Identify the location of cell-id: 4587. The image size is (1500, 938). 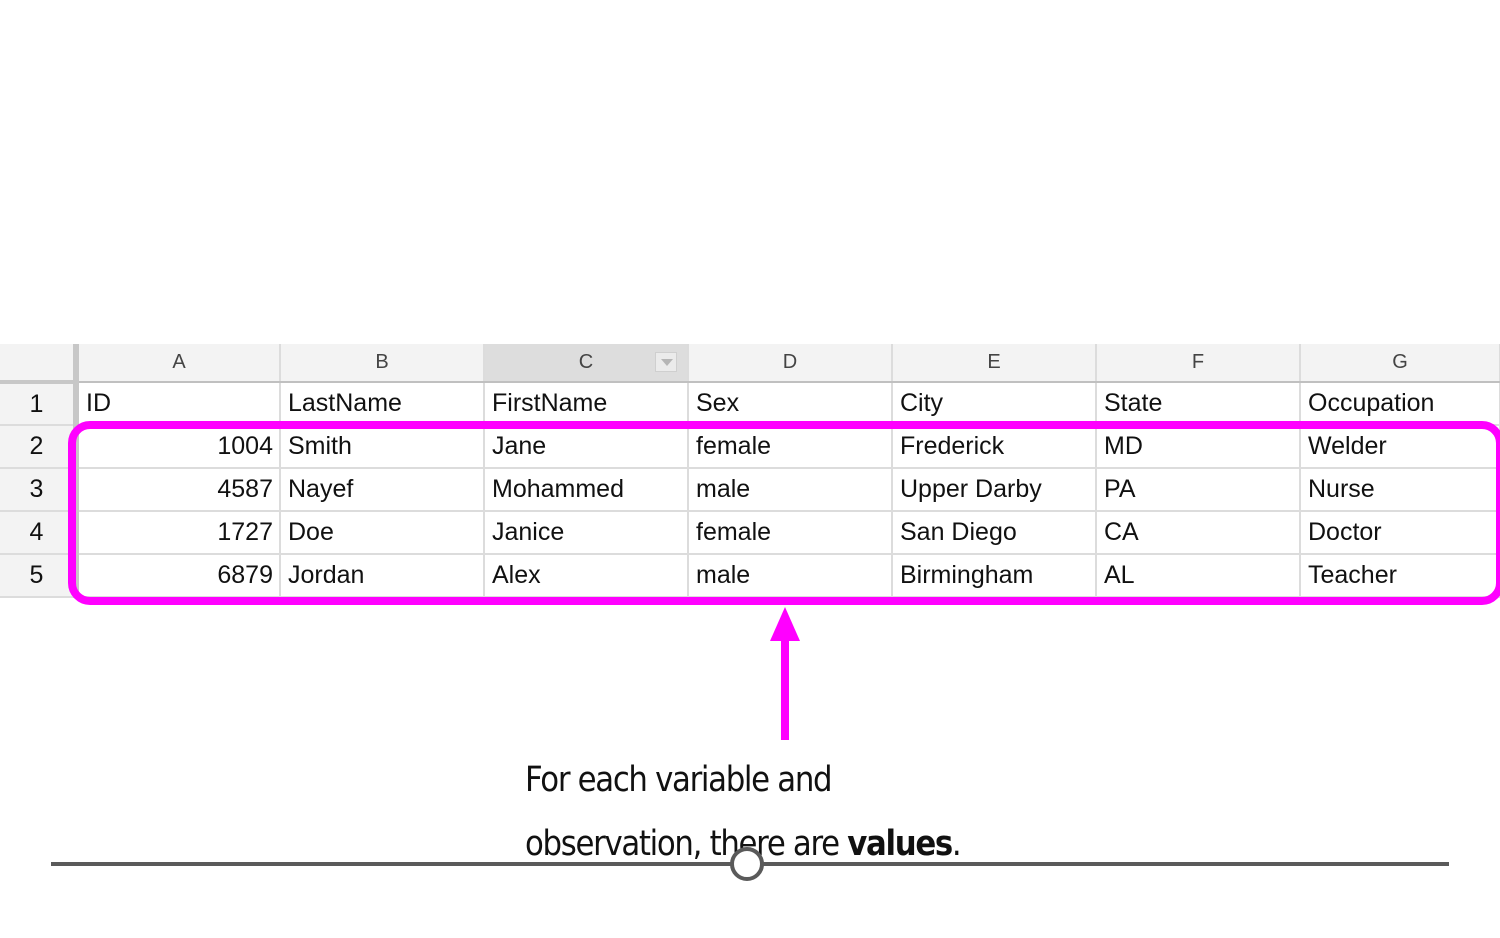
(178, 490).